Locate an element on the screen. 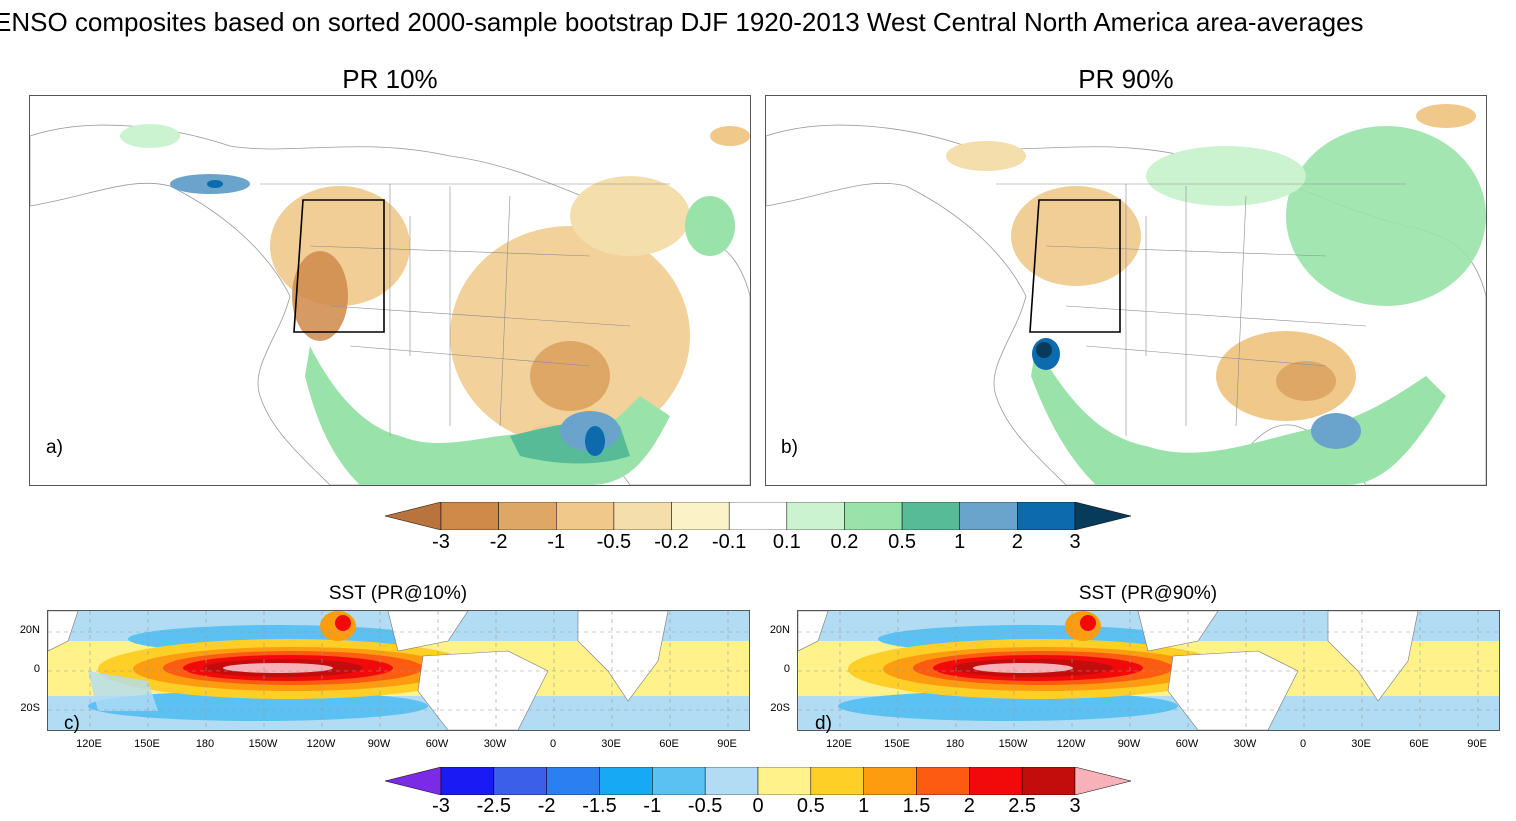  sst-map-panel-d is located at coordinates (1148, 670).